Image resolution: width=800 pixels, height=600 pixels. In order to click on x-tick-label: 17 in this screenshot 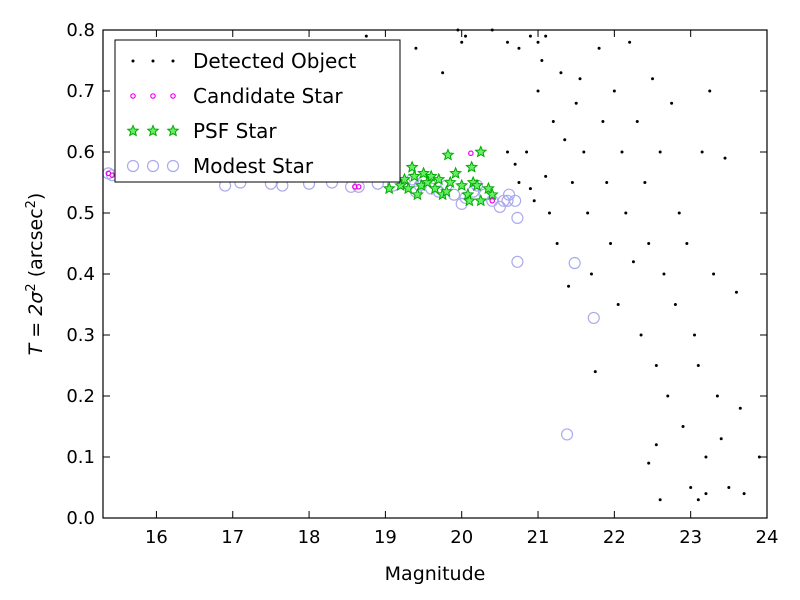, I will do `click(232, 537)`.